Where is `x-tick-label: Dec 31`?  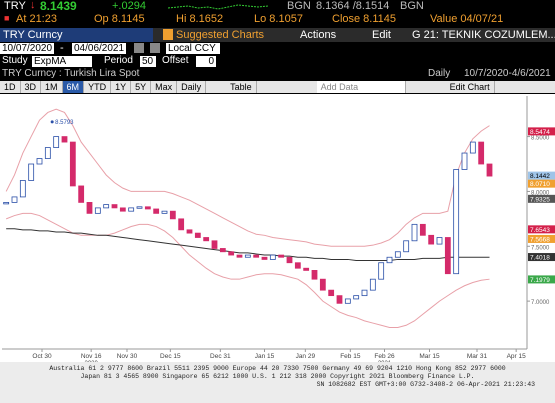 x-tick-label: Dec 31 is located at coordinates (220, 356).